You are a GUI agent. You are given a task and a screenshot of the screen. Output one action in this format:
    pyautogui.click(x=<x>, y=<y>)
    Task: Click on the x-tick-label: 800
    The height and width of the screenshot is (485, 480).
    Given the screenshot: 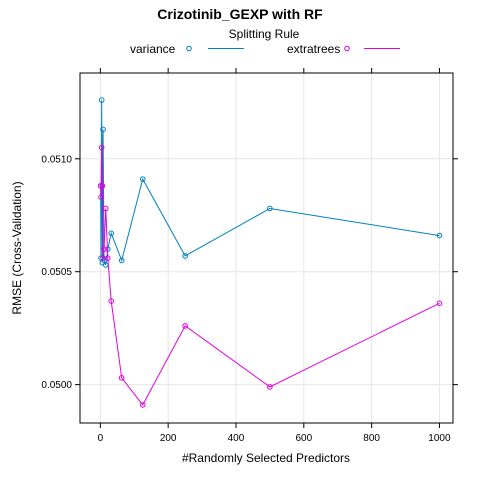 What is the action you would take?
    pyautogui.click(x=371, y=438)
    